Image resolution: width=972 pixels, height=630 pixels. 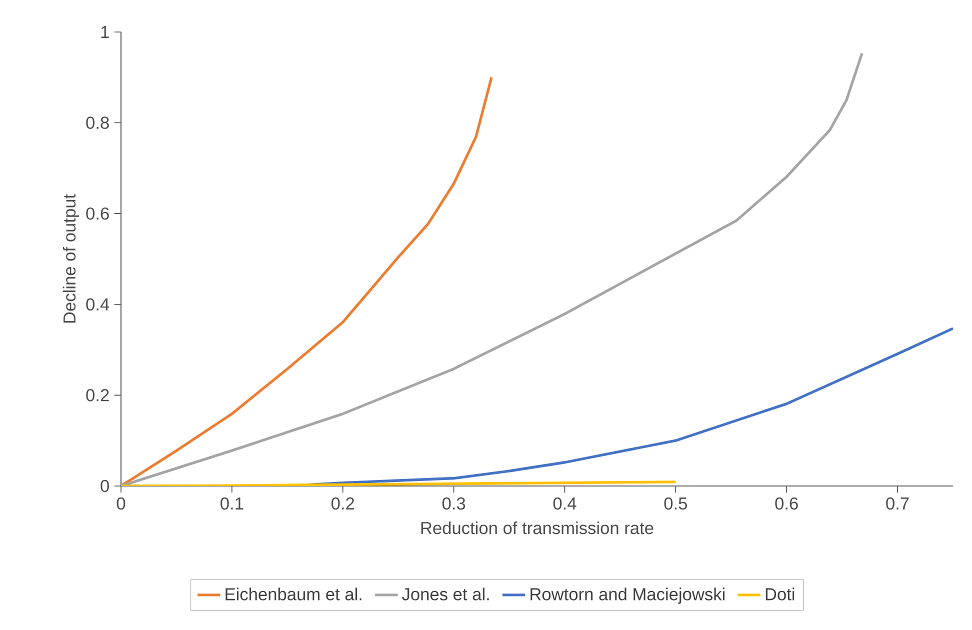 I want to click on legend-label: Jones et al., so click(x=445, y=594).